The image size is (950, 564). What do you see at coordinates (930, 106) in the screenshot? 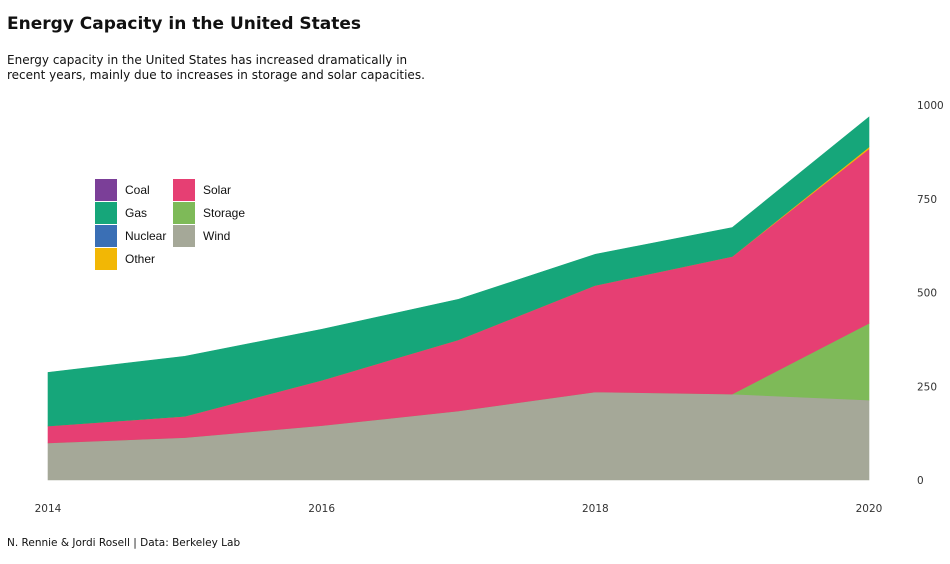
I see `y-tick-label: 1000` at bounding box center [930, 106].